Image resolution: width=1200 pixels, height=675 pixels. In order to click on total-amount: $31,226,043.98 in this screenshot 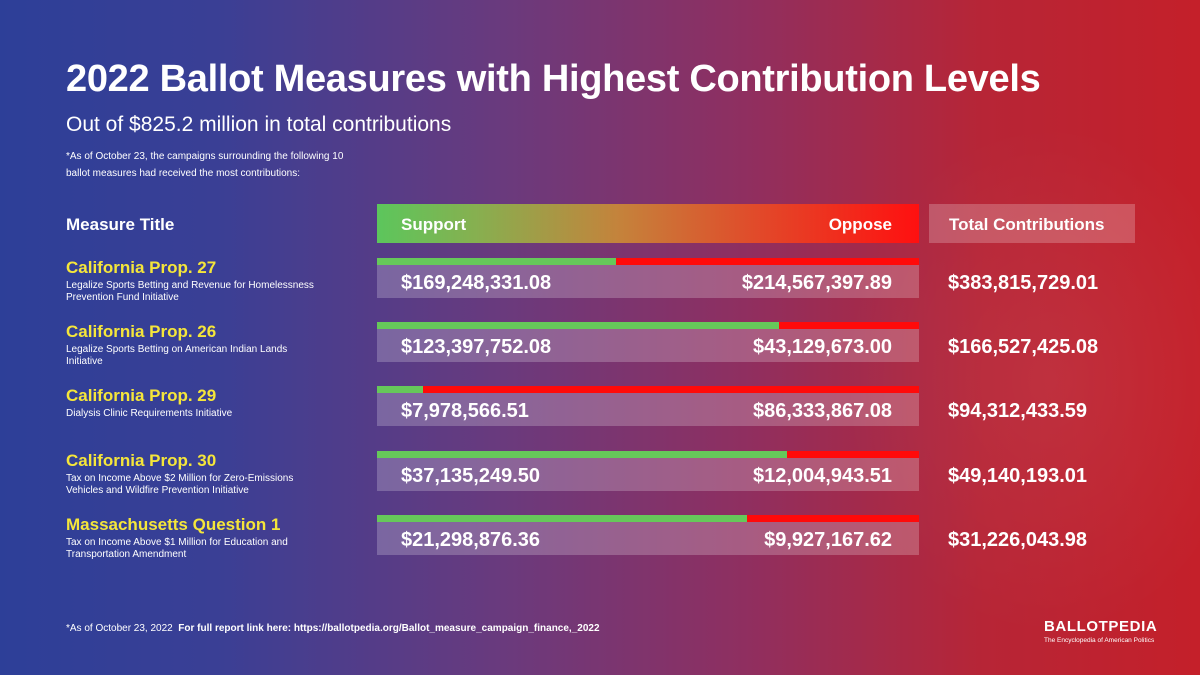, I will do `click(1018, 540)`.